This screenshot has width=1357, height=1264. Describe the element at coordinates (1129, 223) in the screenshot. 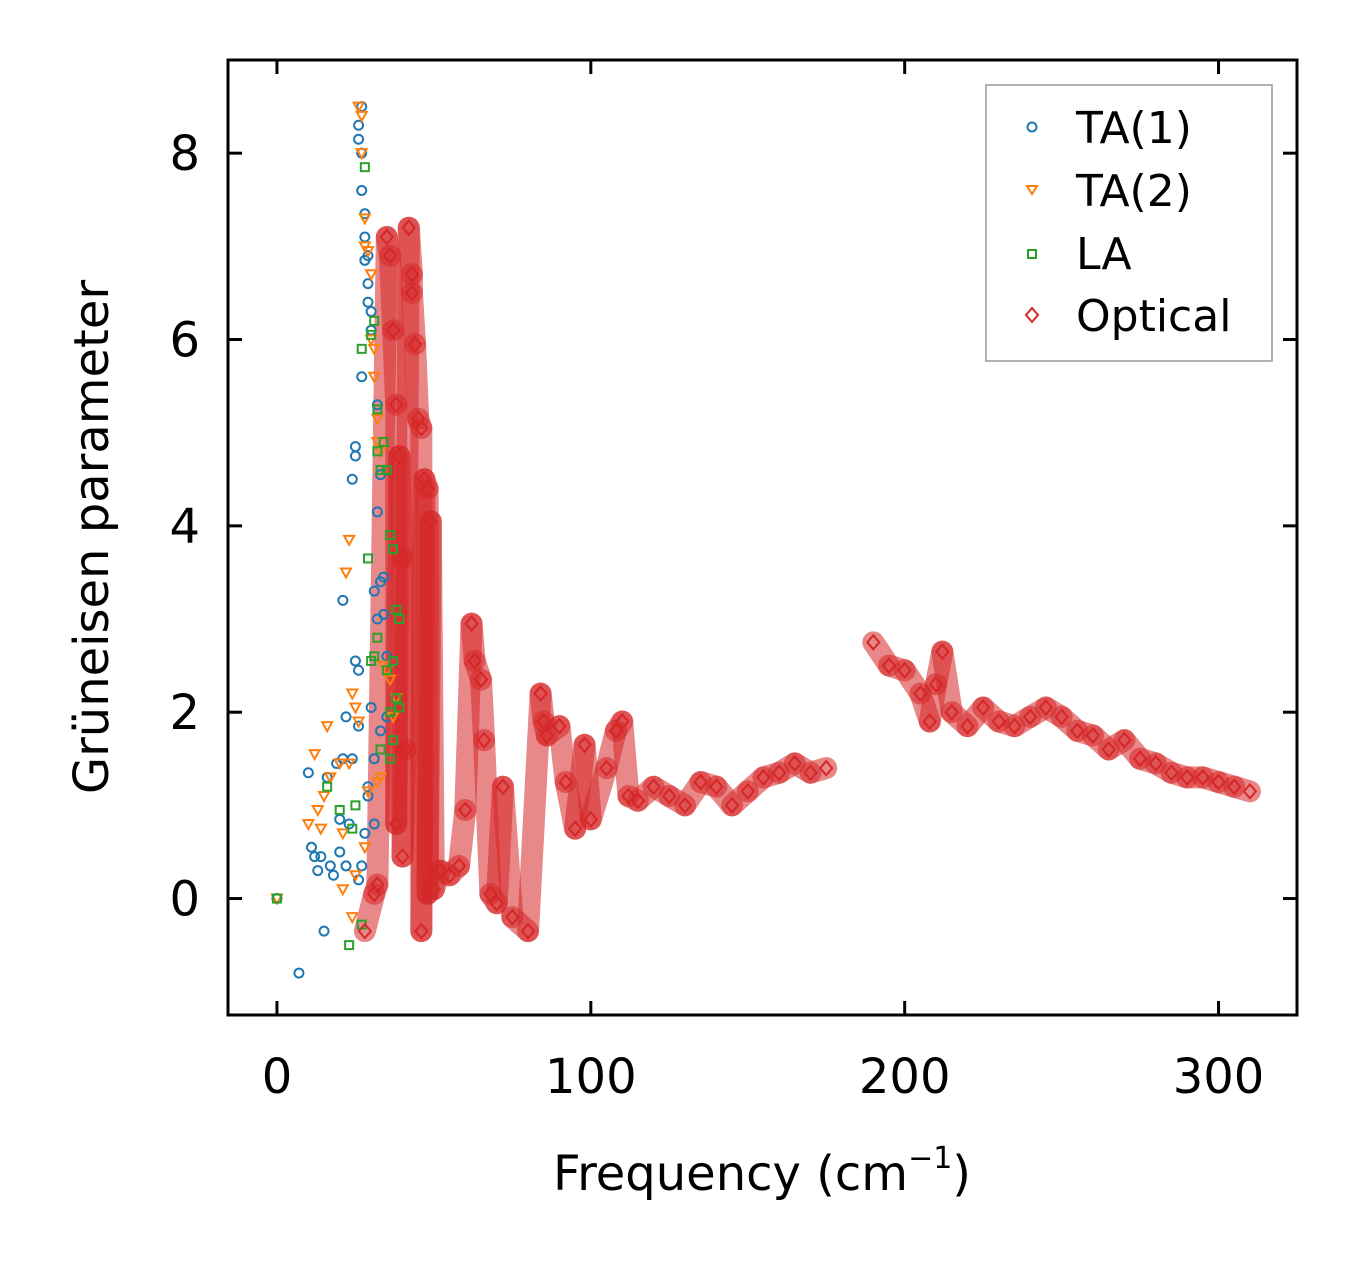

I see `legend: TA(1) TA(2) LA Optical` at that location.